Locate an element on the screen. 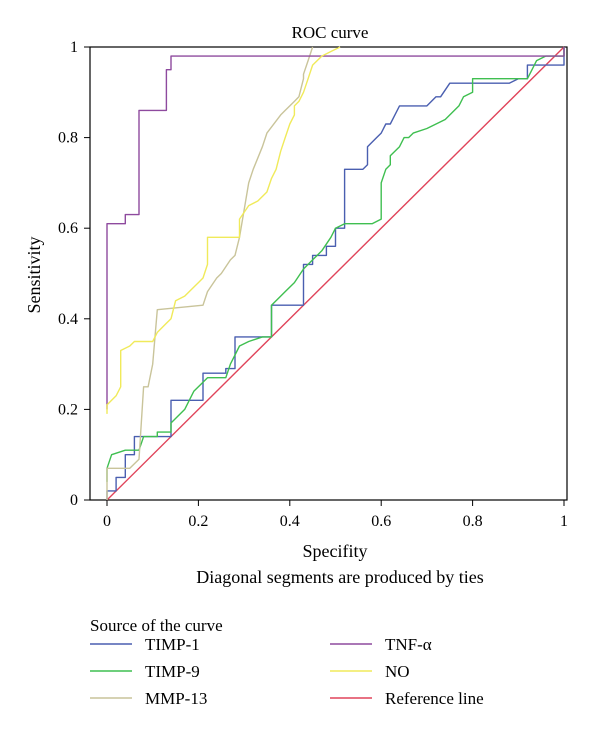 The height and width of the screenshot is (729, 600). x-axis-label: Specifity is located at coordinates (335, 551).